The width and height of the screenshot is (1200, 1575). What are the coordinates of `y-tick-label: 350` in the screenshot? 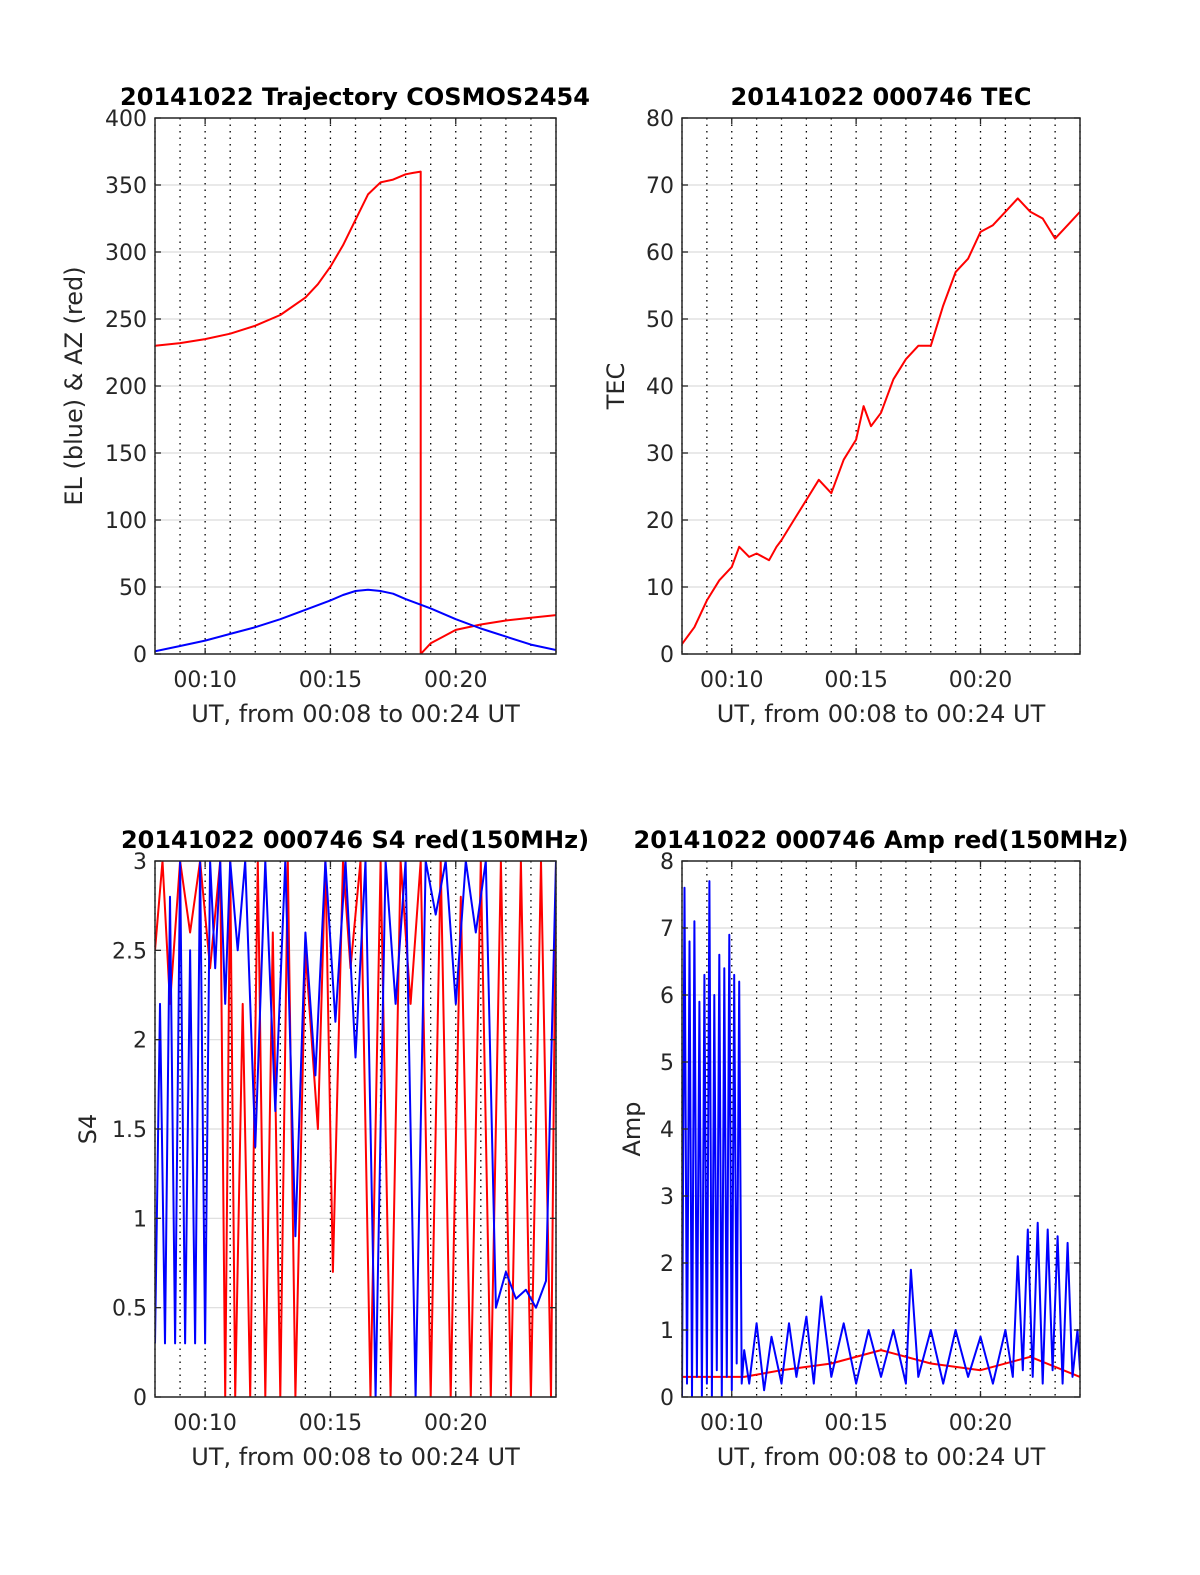 It's located at (126, 186).